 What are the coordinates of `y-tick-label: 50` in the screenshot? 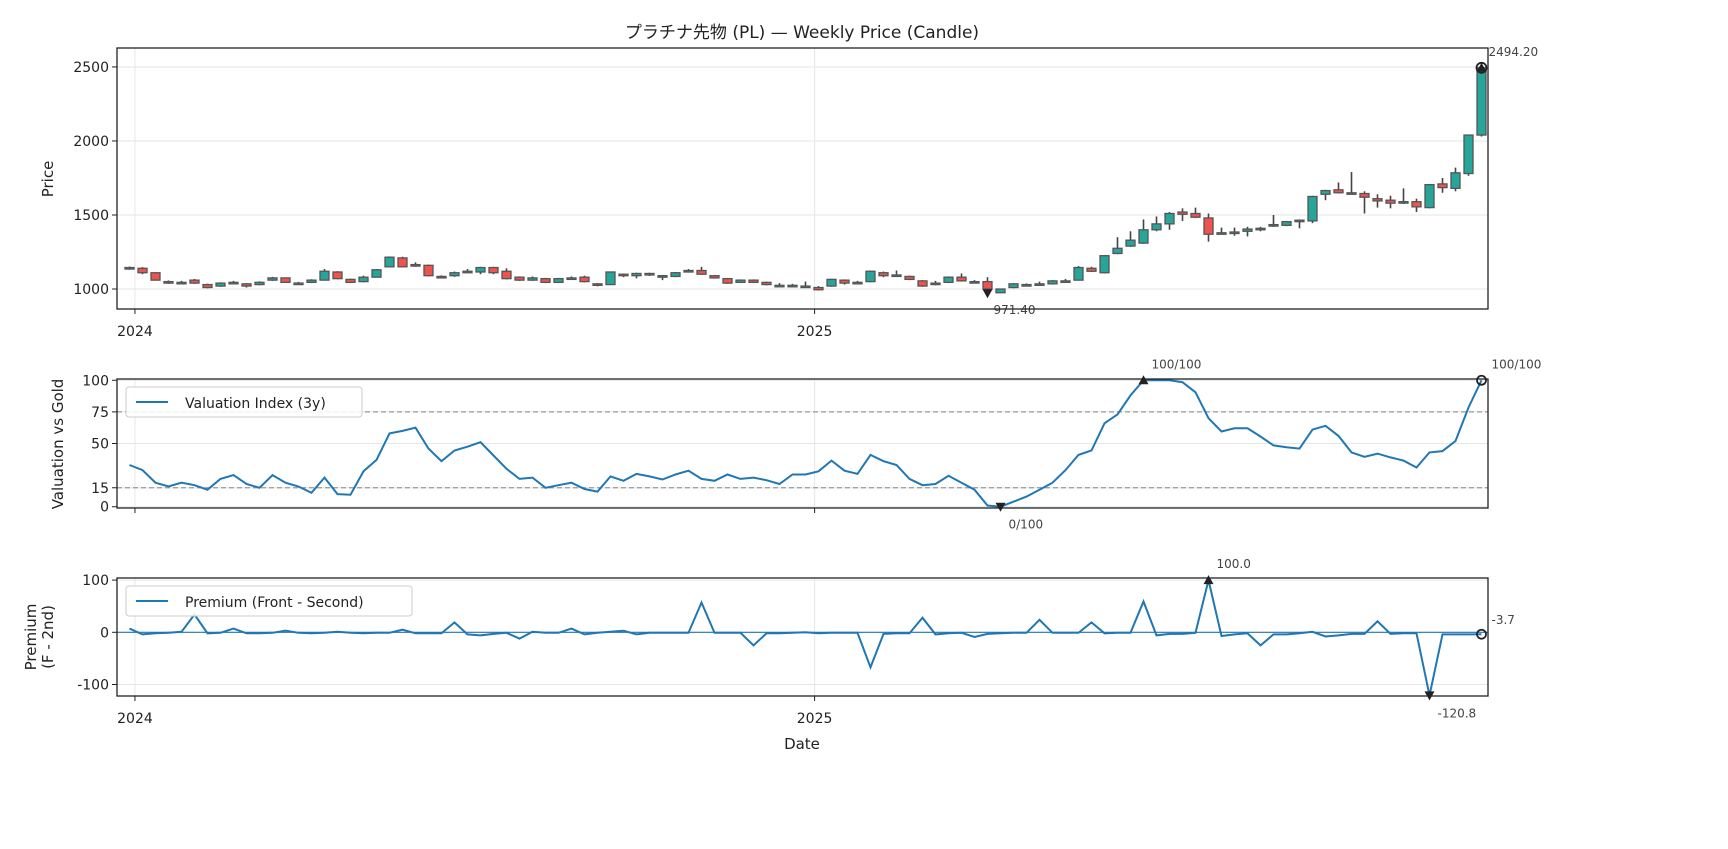 It's located at (100, 445).